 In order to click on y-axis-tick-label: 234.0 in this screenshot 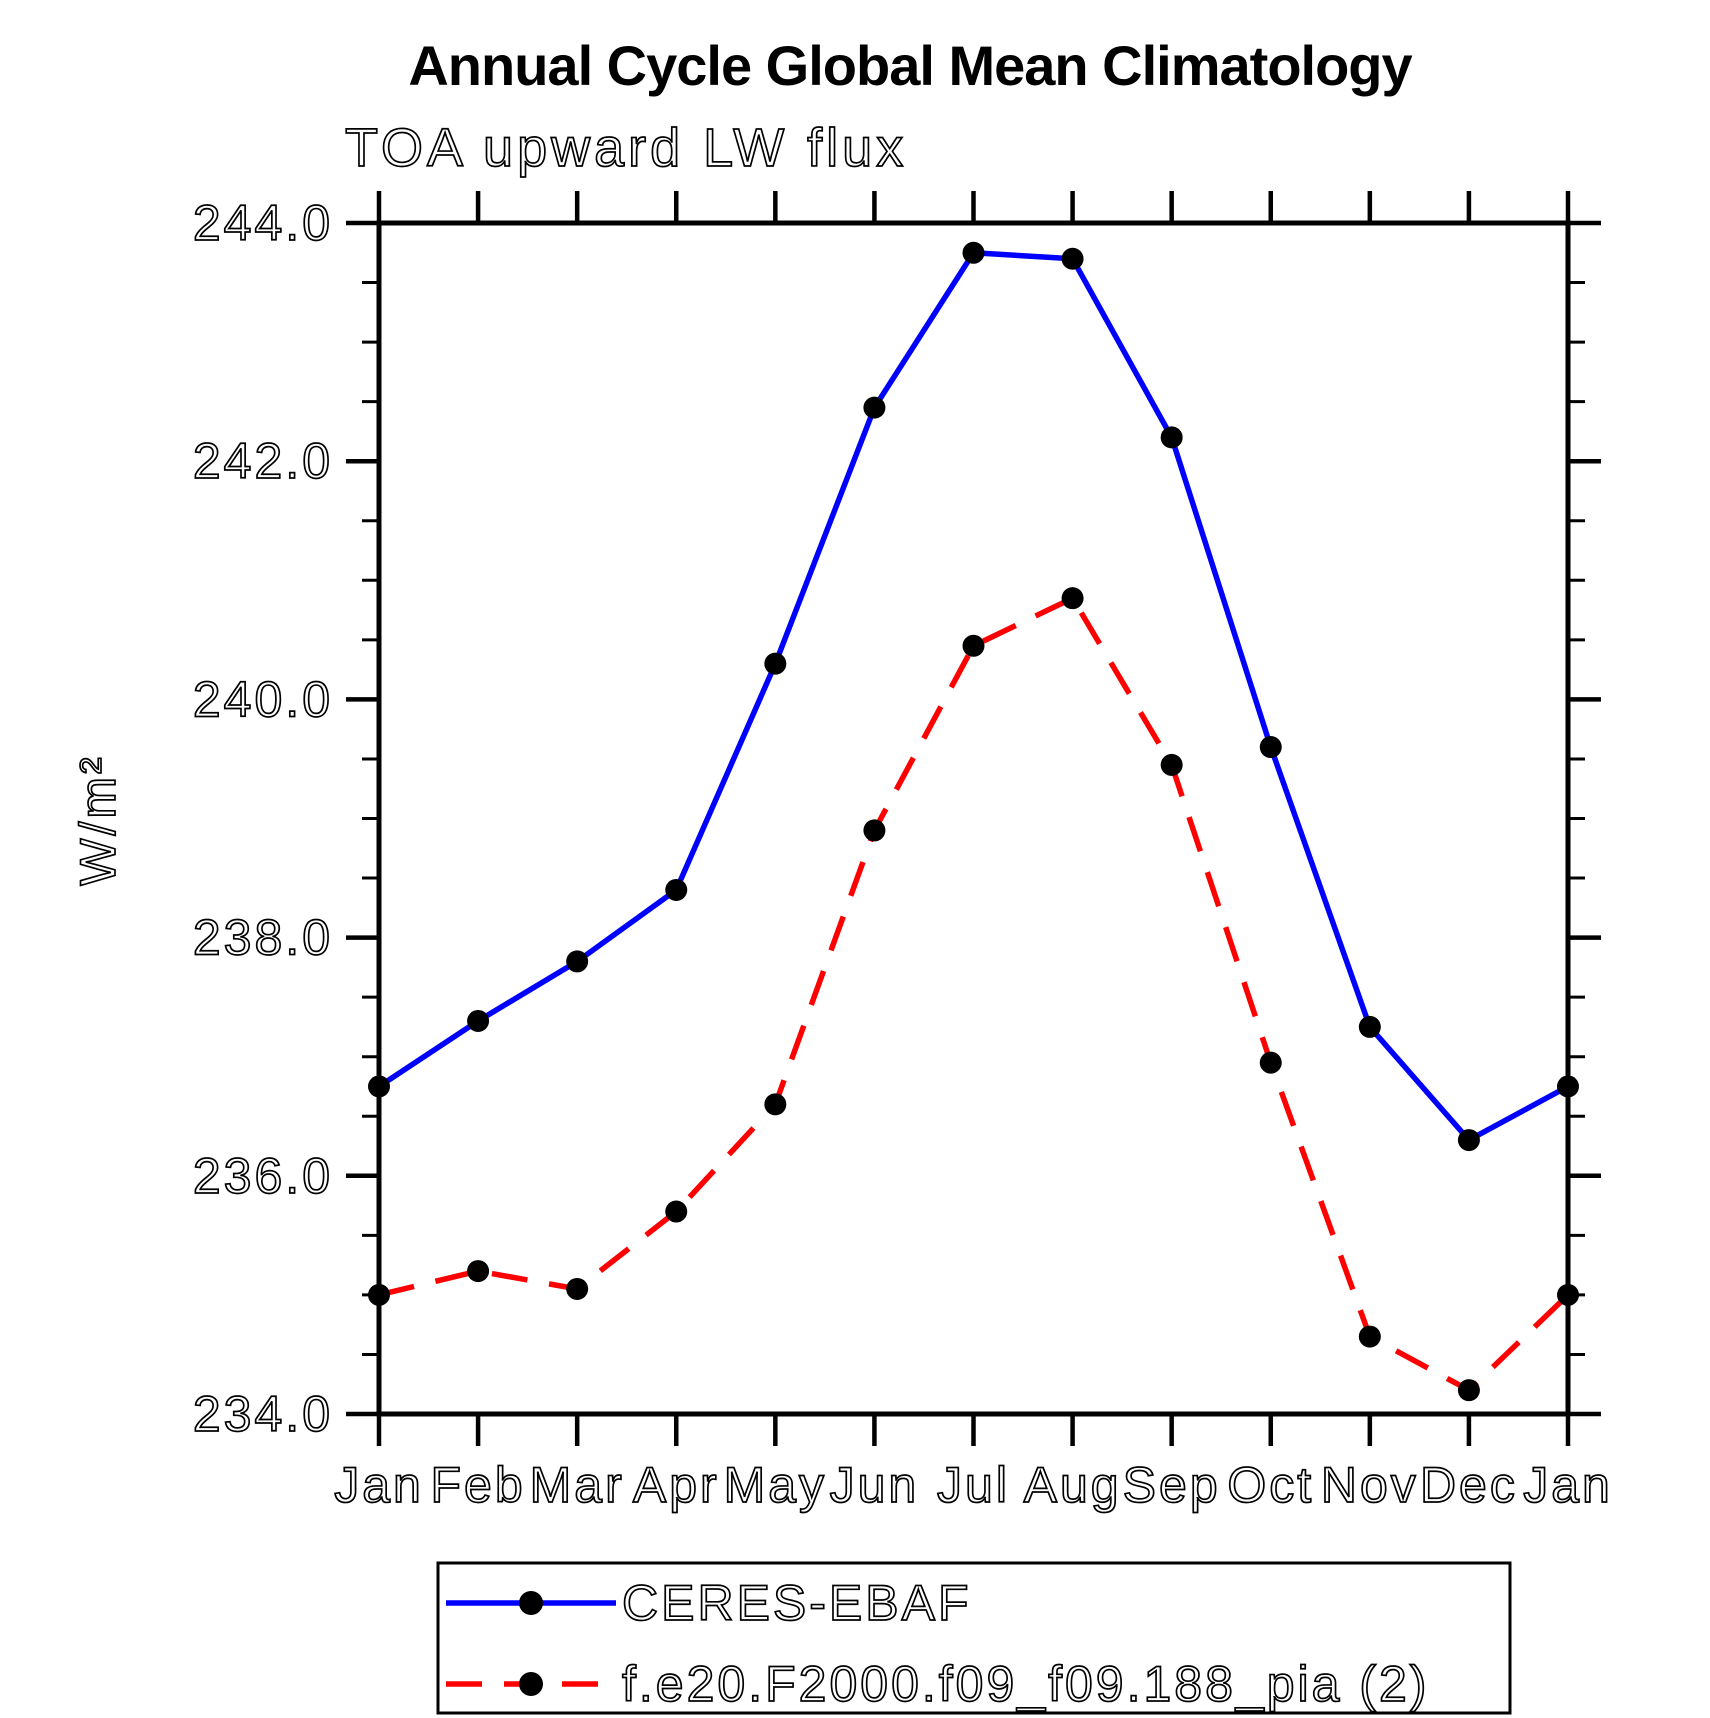, I will do `click(263, 1414)`.